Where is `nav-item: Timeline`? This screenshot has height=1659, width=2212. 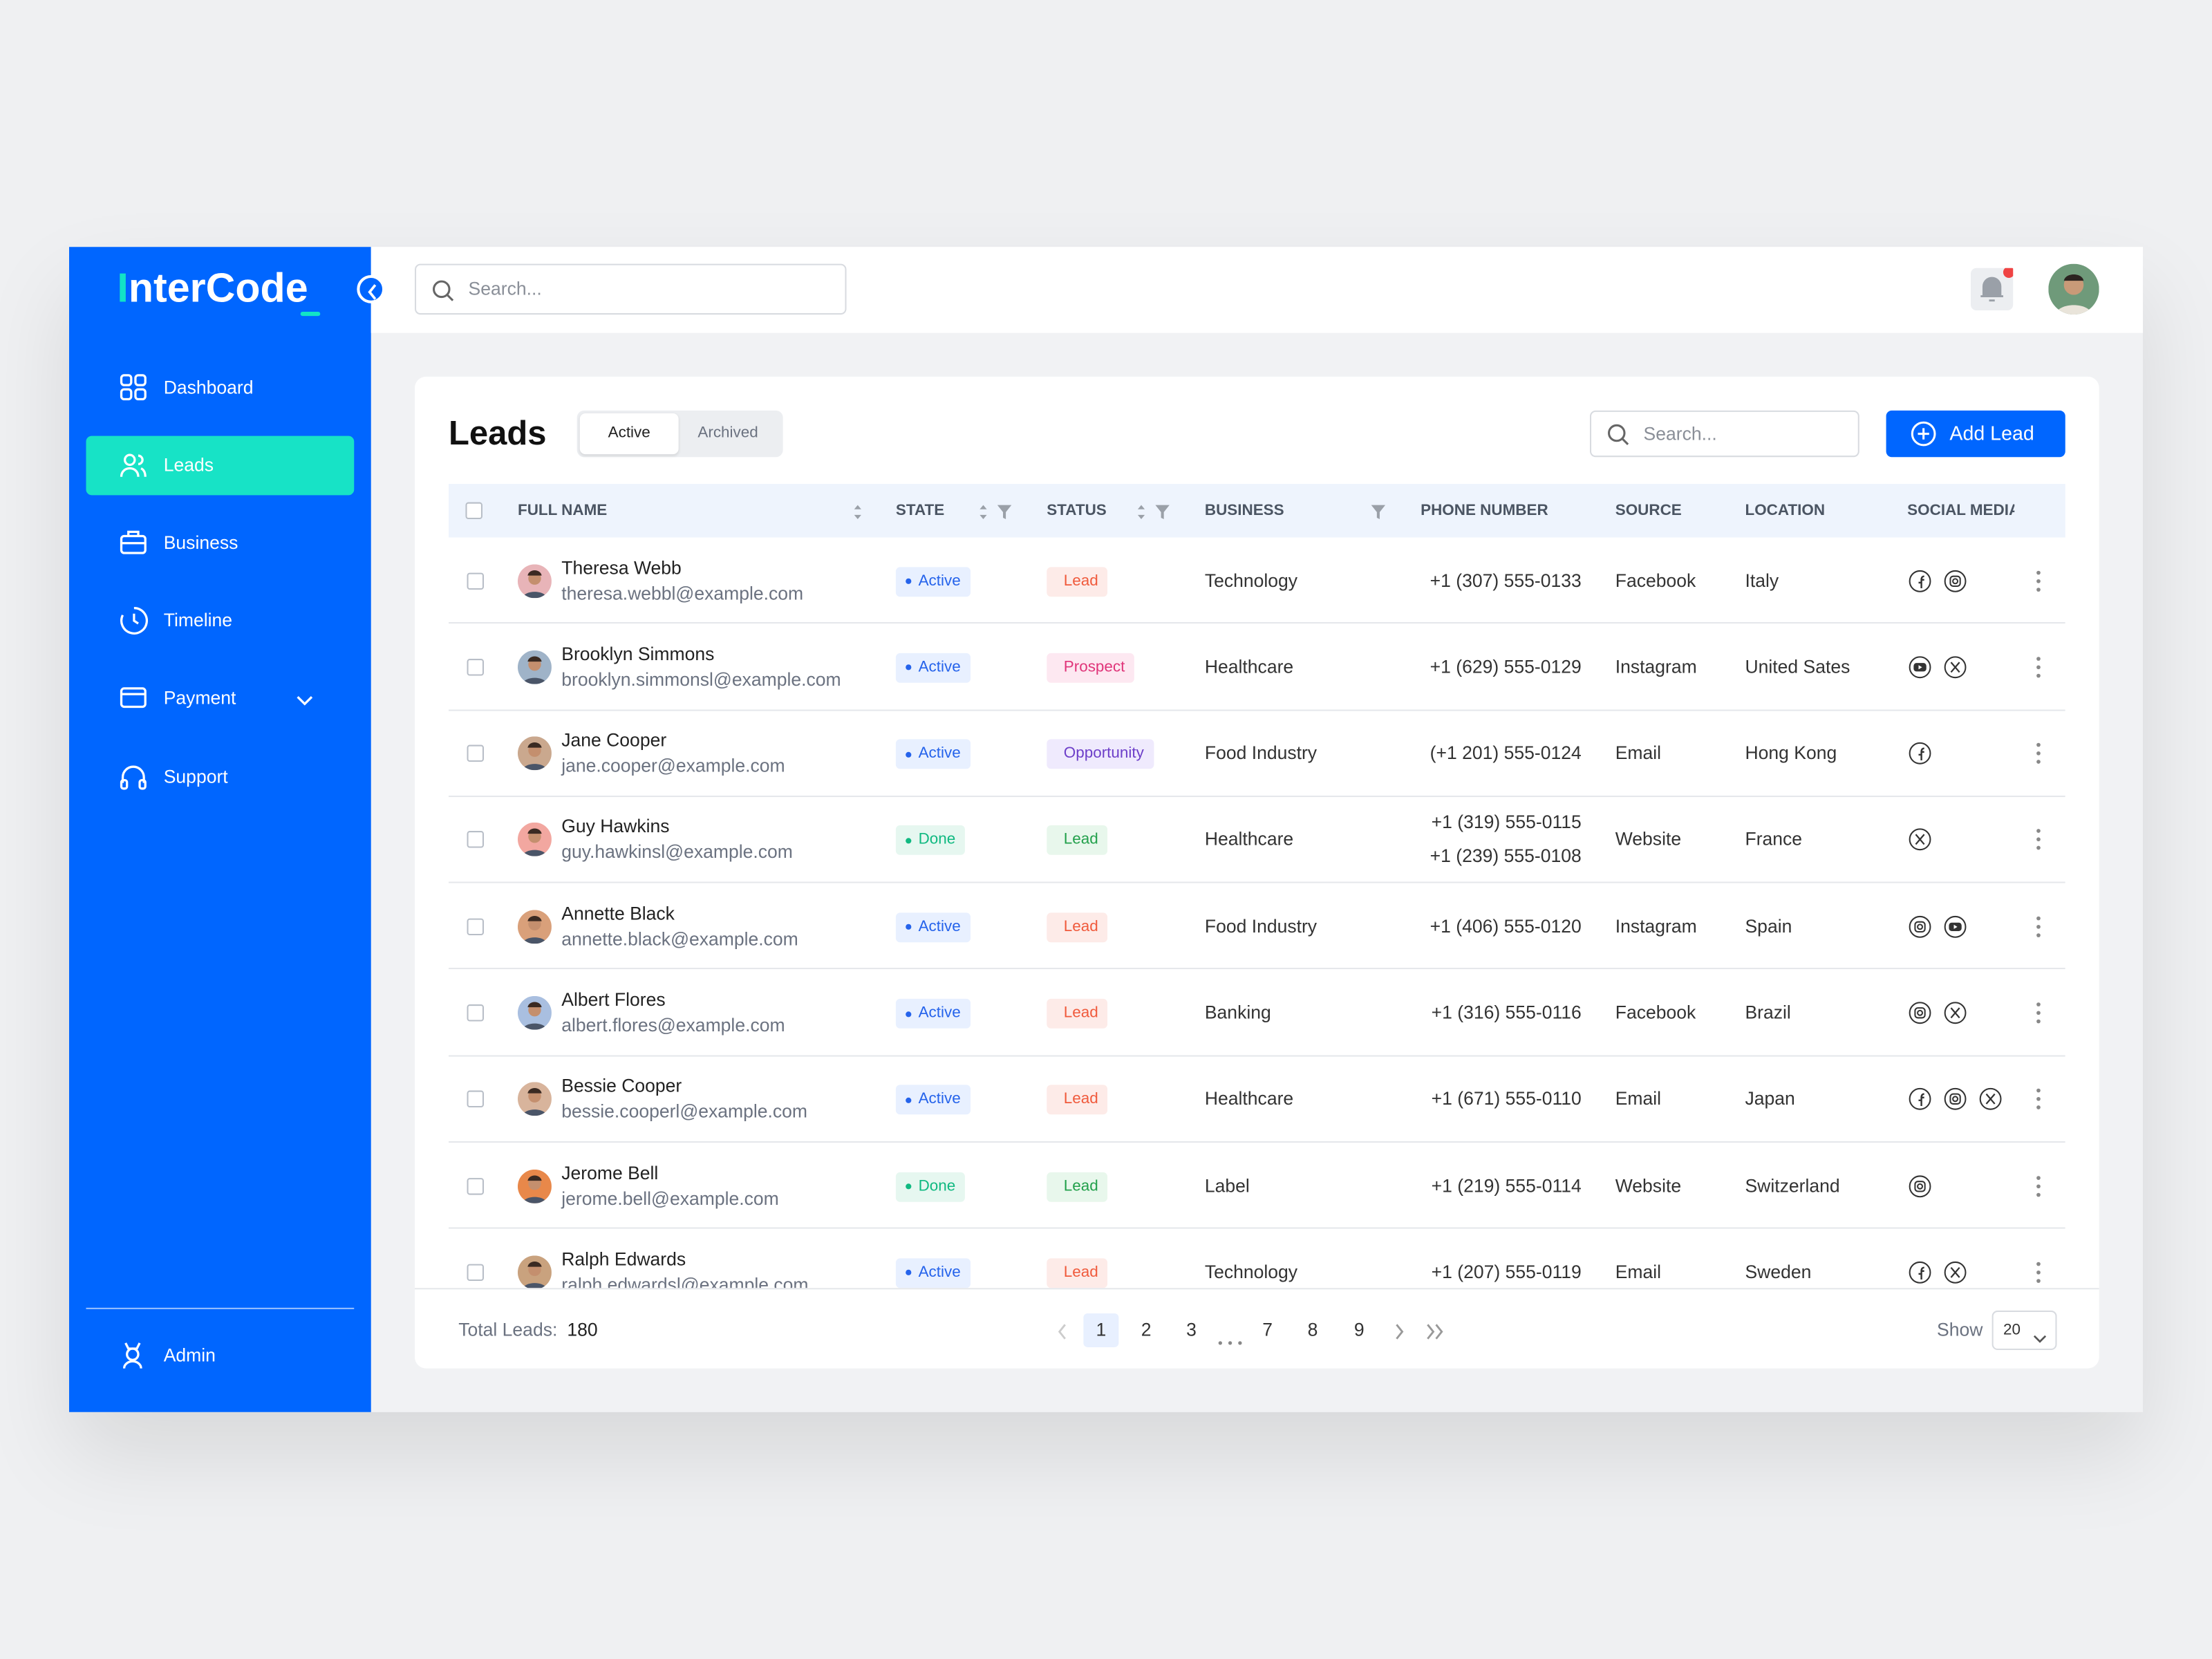
nav-item: Timeline is located at coordinates (220, 620).